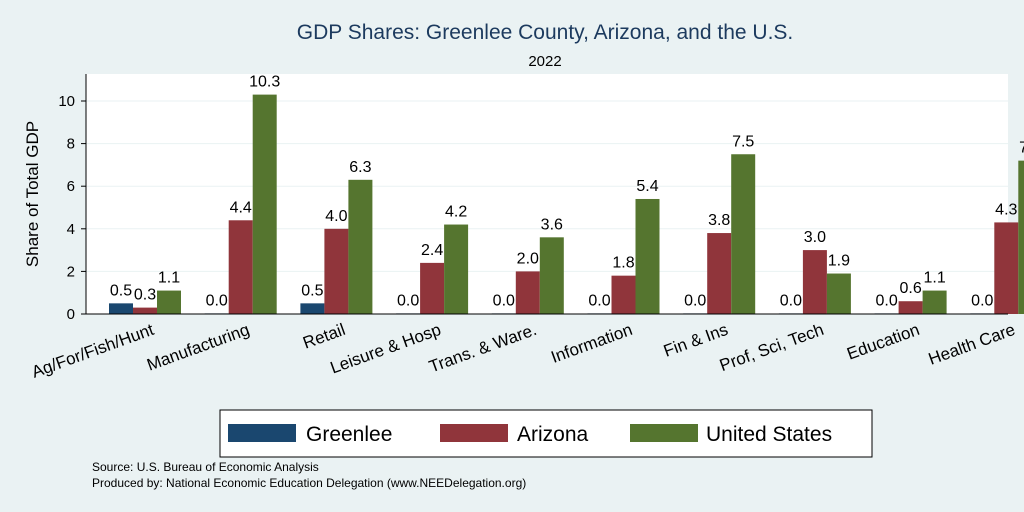 Image resolution: width=1024 pixels, height=512 pixels. I want to click on y-tick-label: 4, so click(71, 229).